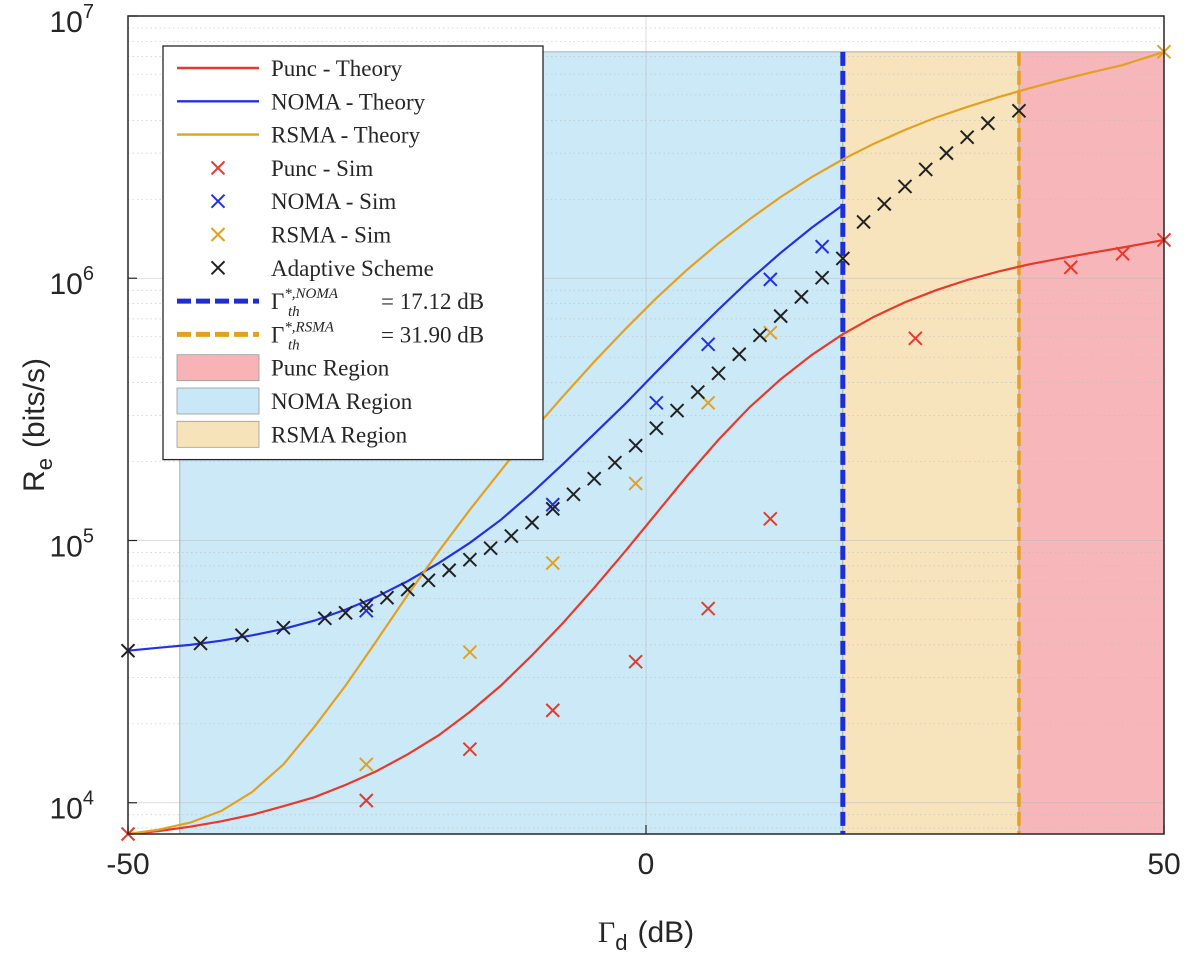 This screenshot has height=959, width=1196. What do you see at coordinates (300, 235) in the screenshot?
I see `legend-entry-rsma-sim: RSMA - Sim` at bounding box center [300, 235].